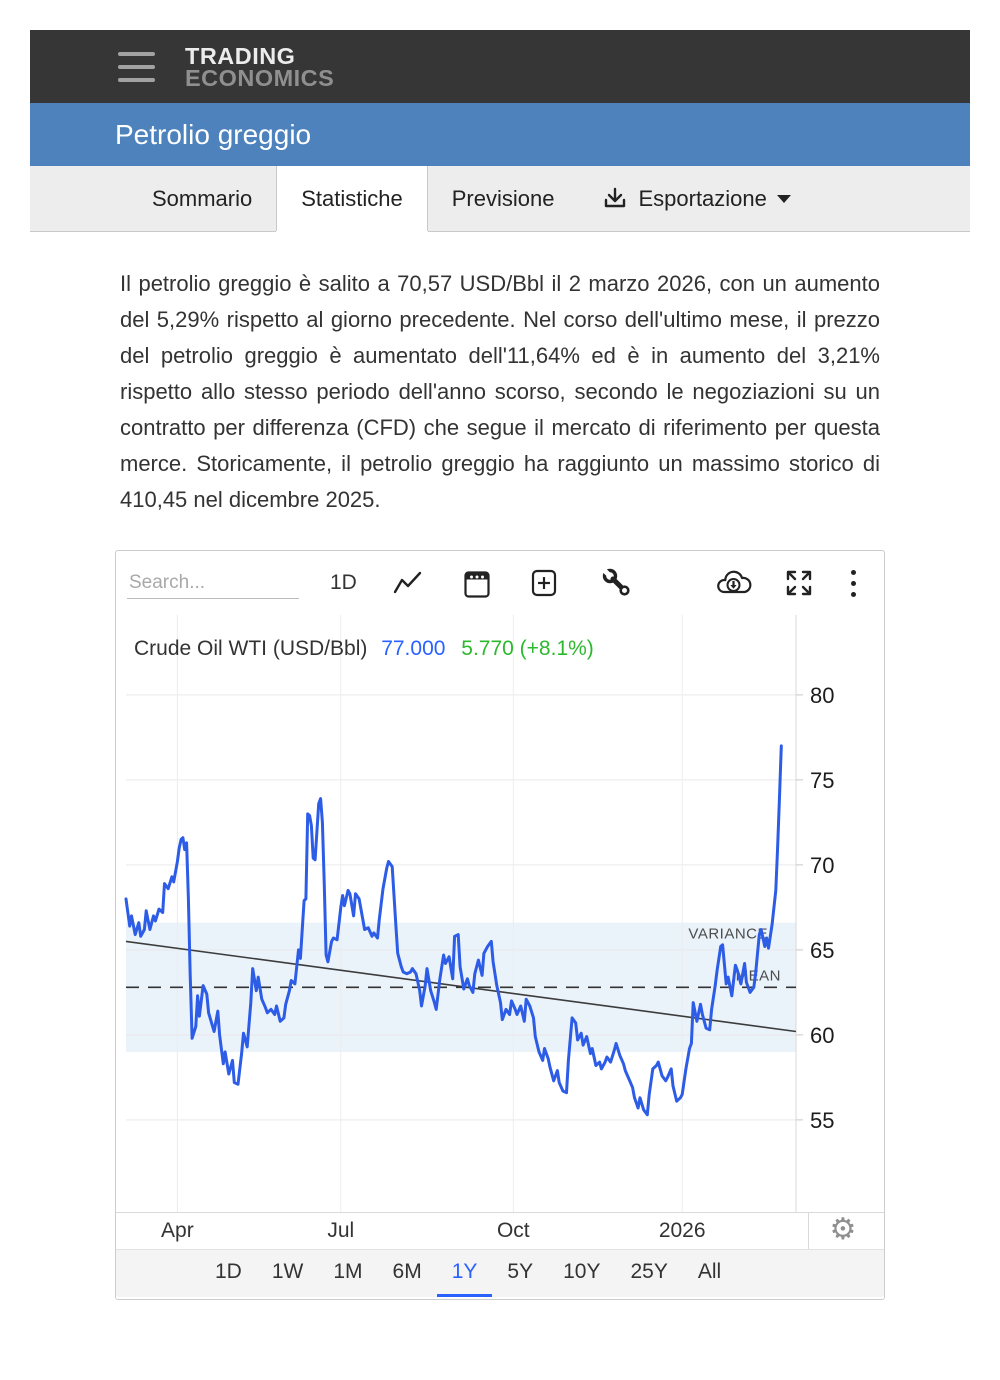  Describe the element at coordinates (347, 1273) in the screenshot. I see `period-button-1m: 1M` at that location.